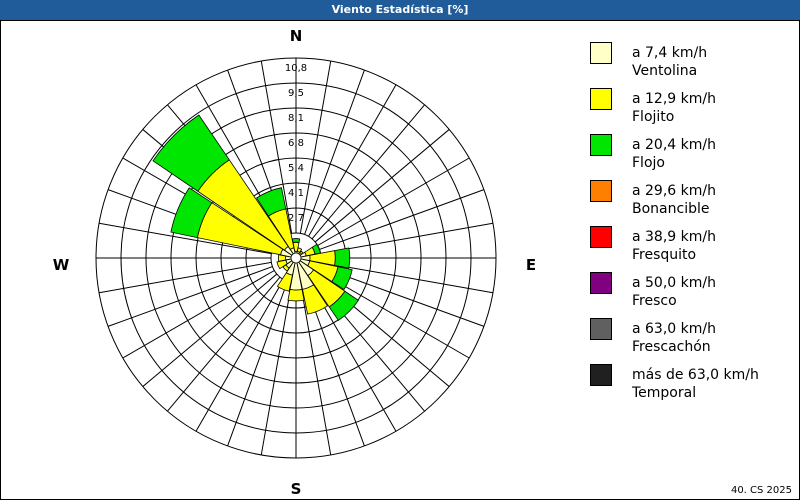 The image size is (800, 500). I want to click on legend-name: Fresquito, so click(664, 255).